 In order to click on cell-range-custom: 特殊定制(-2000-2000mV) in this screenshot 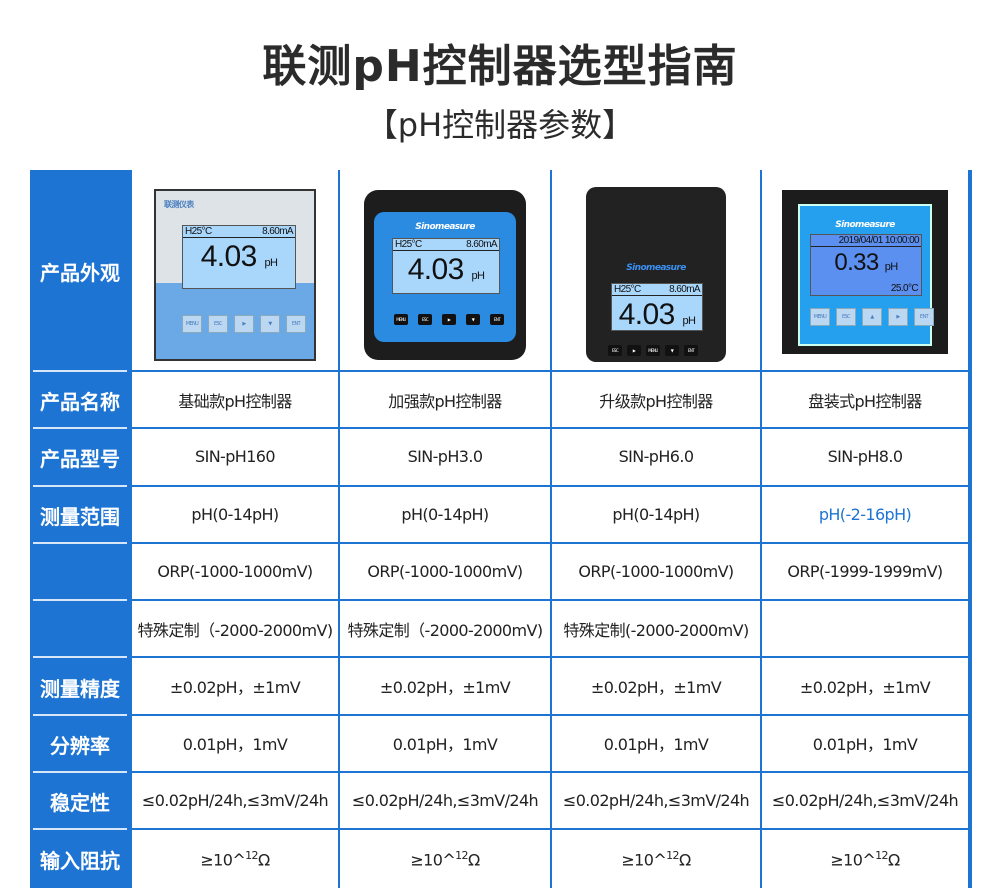, I will do `click(655, 630)`.